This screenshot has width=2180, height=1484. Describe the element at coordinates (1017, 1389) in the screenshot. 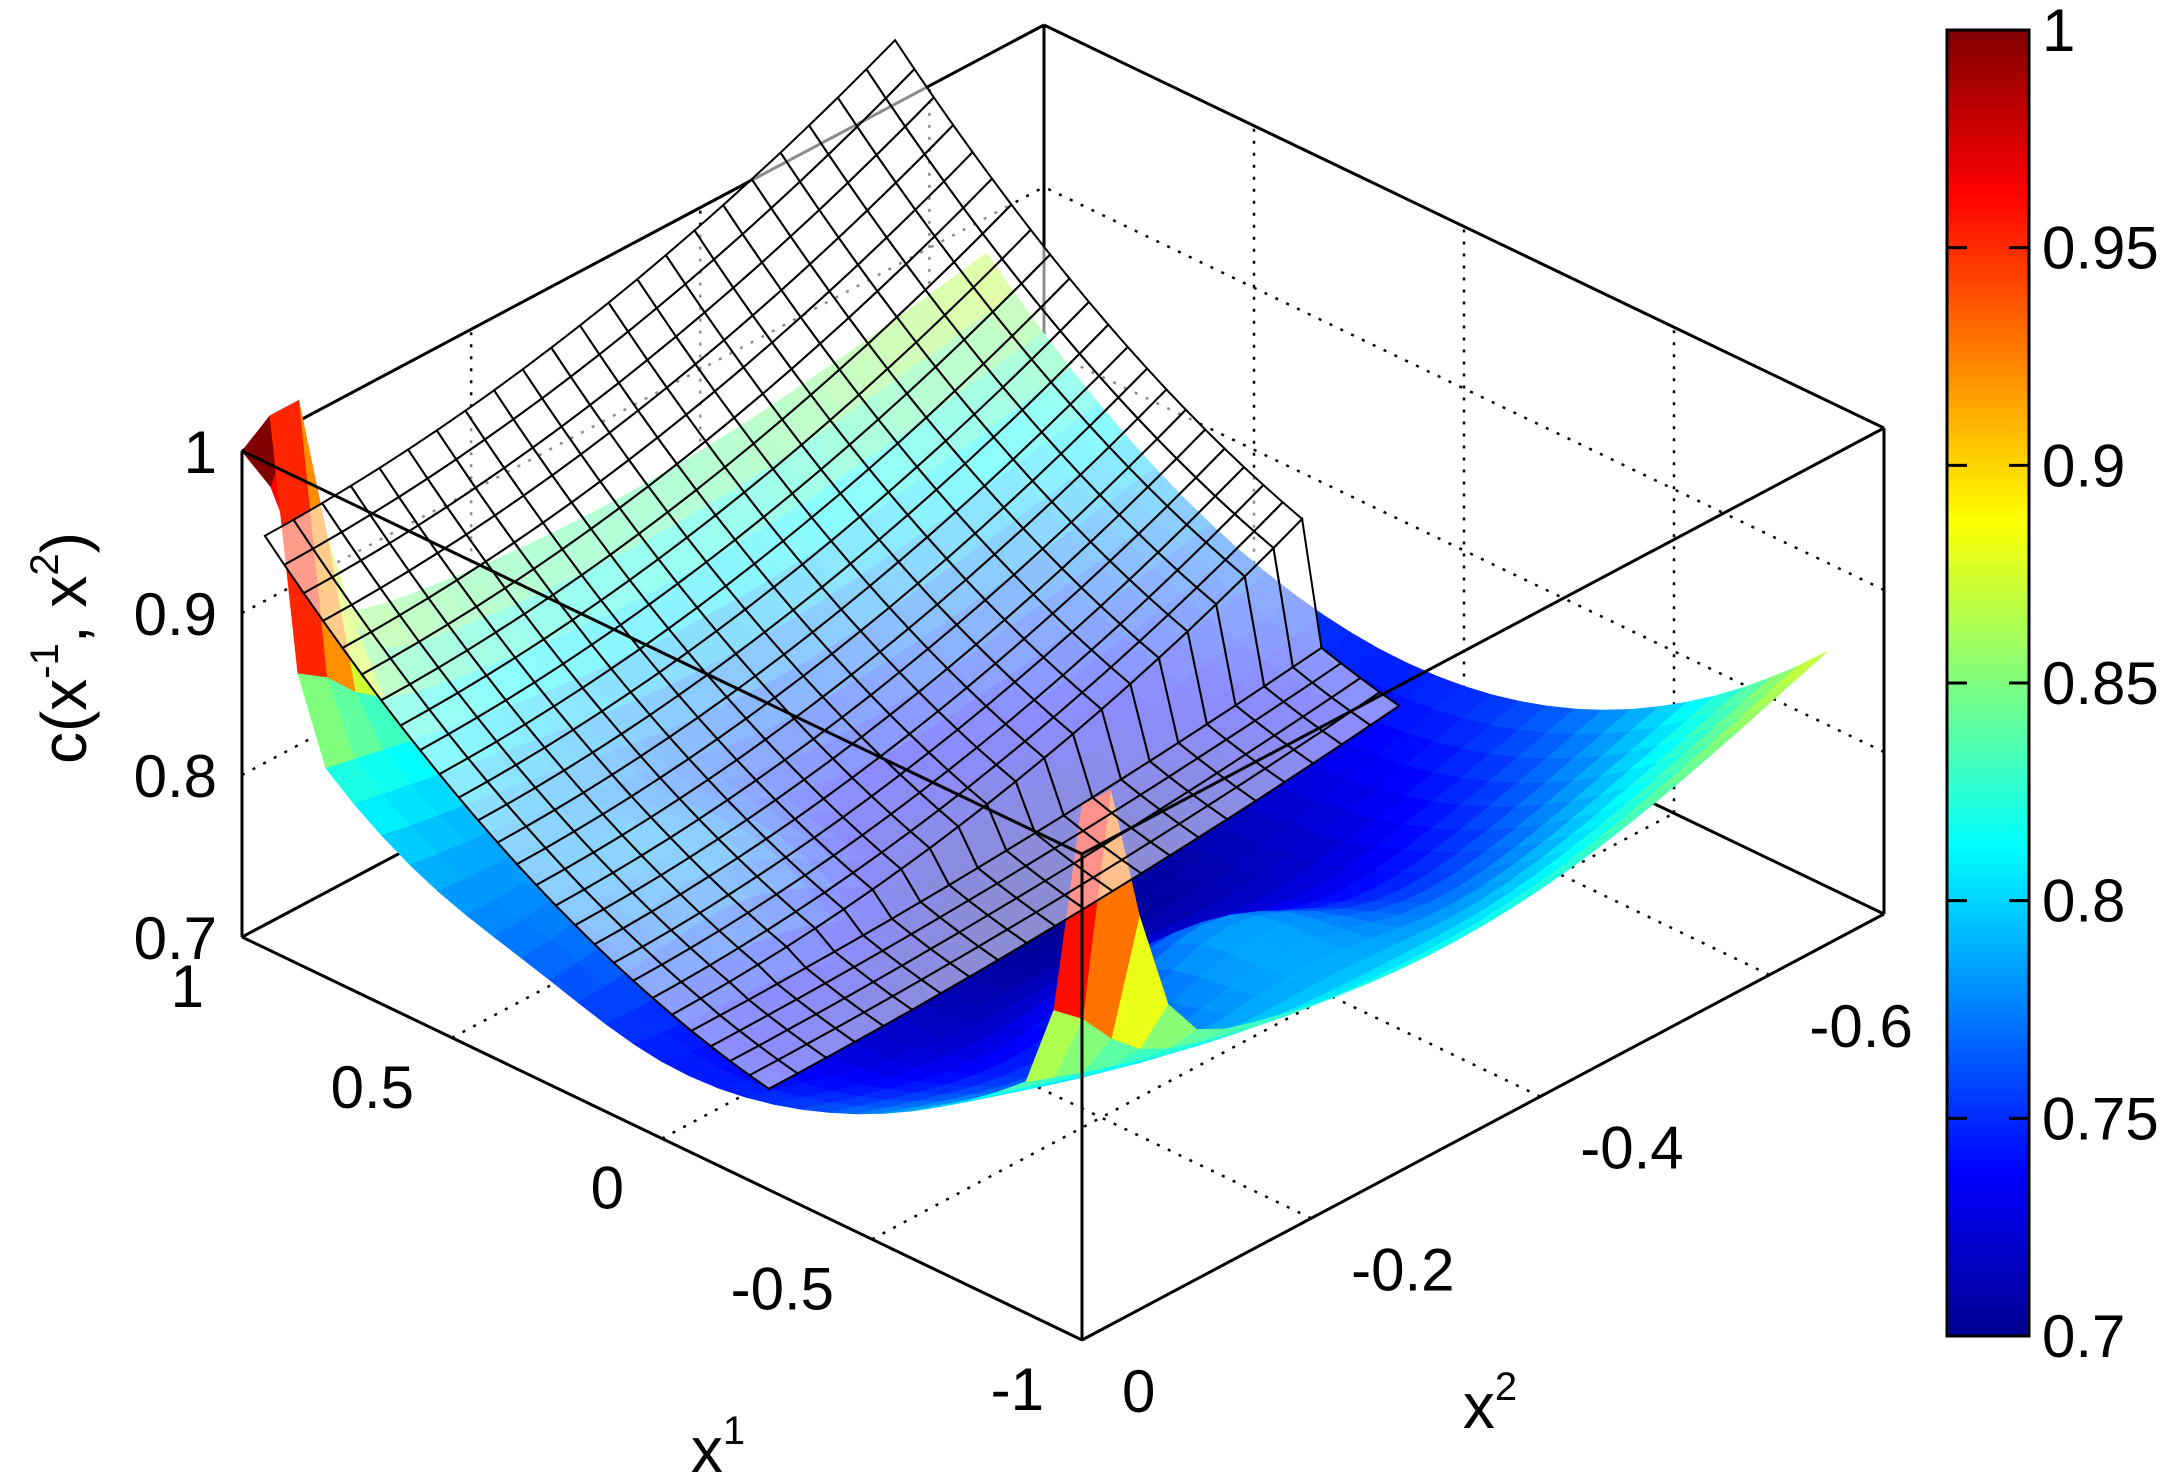

I see `tick-label: -1` at that location.